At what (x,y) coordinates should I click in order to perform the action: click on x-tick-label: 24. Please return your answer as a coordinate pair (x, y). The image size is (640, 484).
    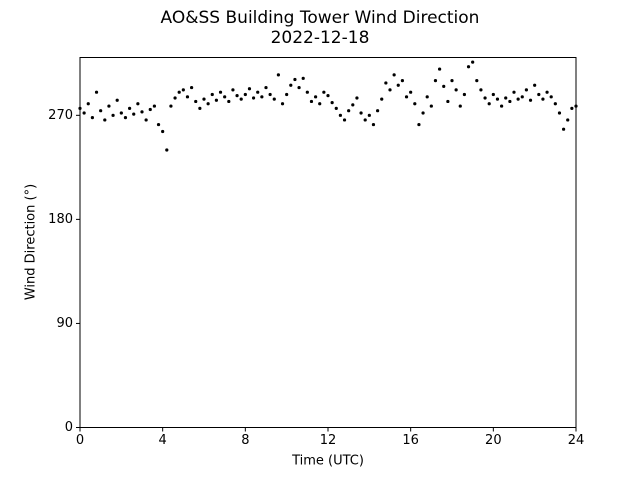
    Looking at the image, I should click on (576, 440).